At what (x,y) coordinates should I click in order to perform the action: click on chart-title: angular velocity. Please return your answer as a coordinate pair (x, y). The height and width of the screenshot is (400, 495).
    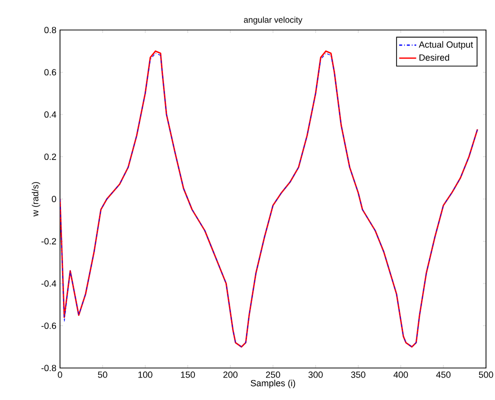
    Looking at the image, I should click on (273, 20).